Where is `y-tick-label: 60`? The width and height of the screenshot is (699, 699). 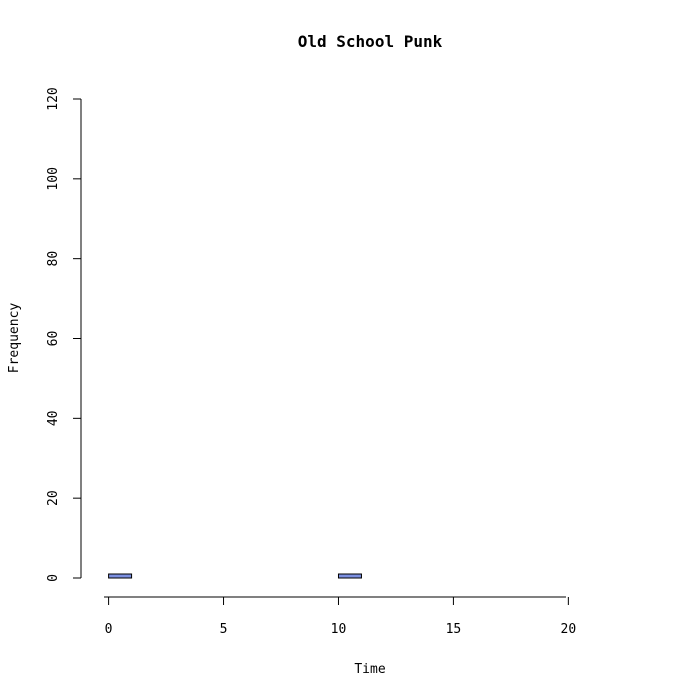 y-tick-label: 60 is located at coordinates (53, 339).